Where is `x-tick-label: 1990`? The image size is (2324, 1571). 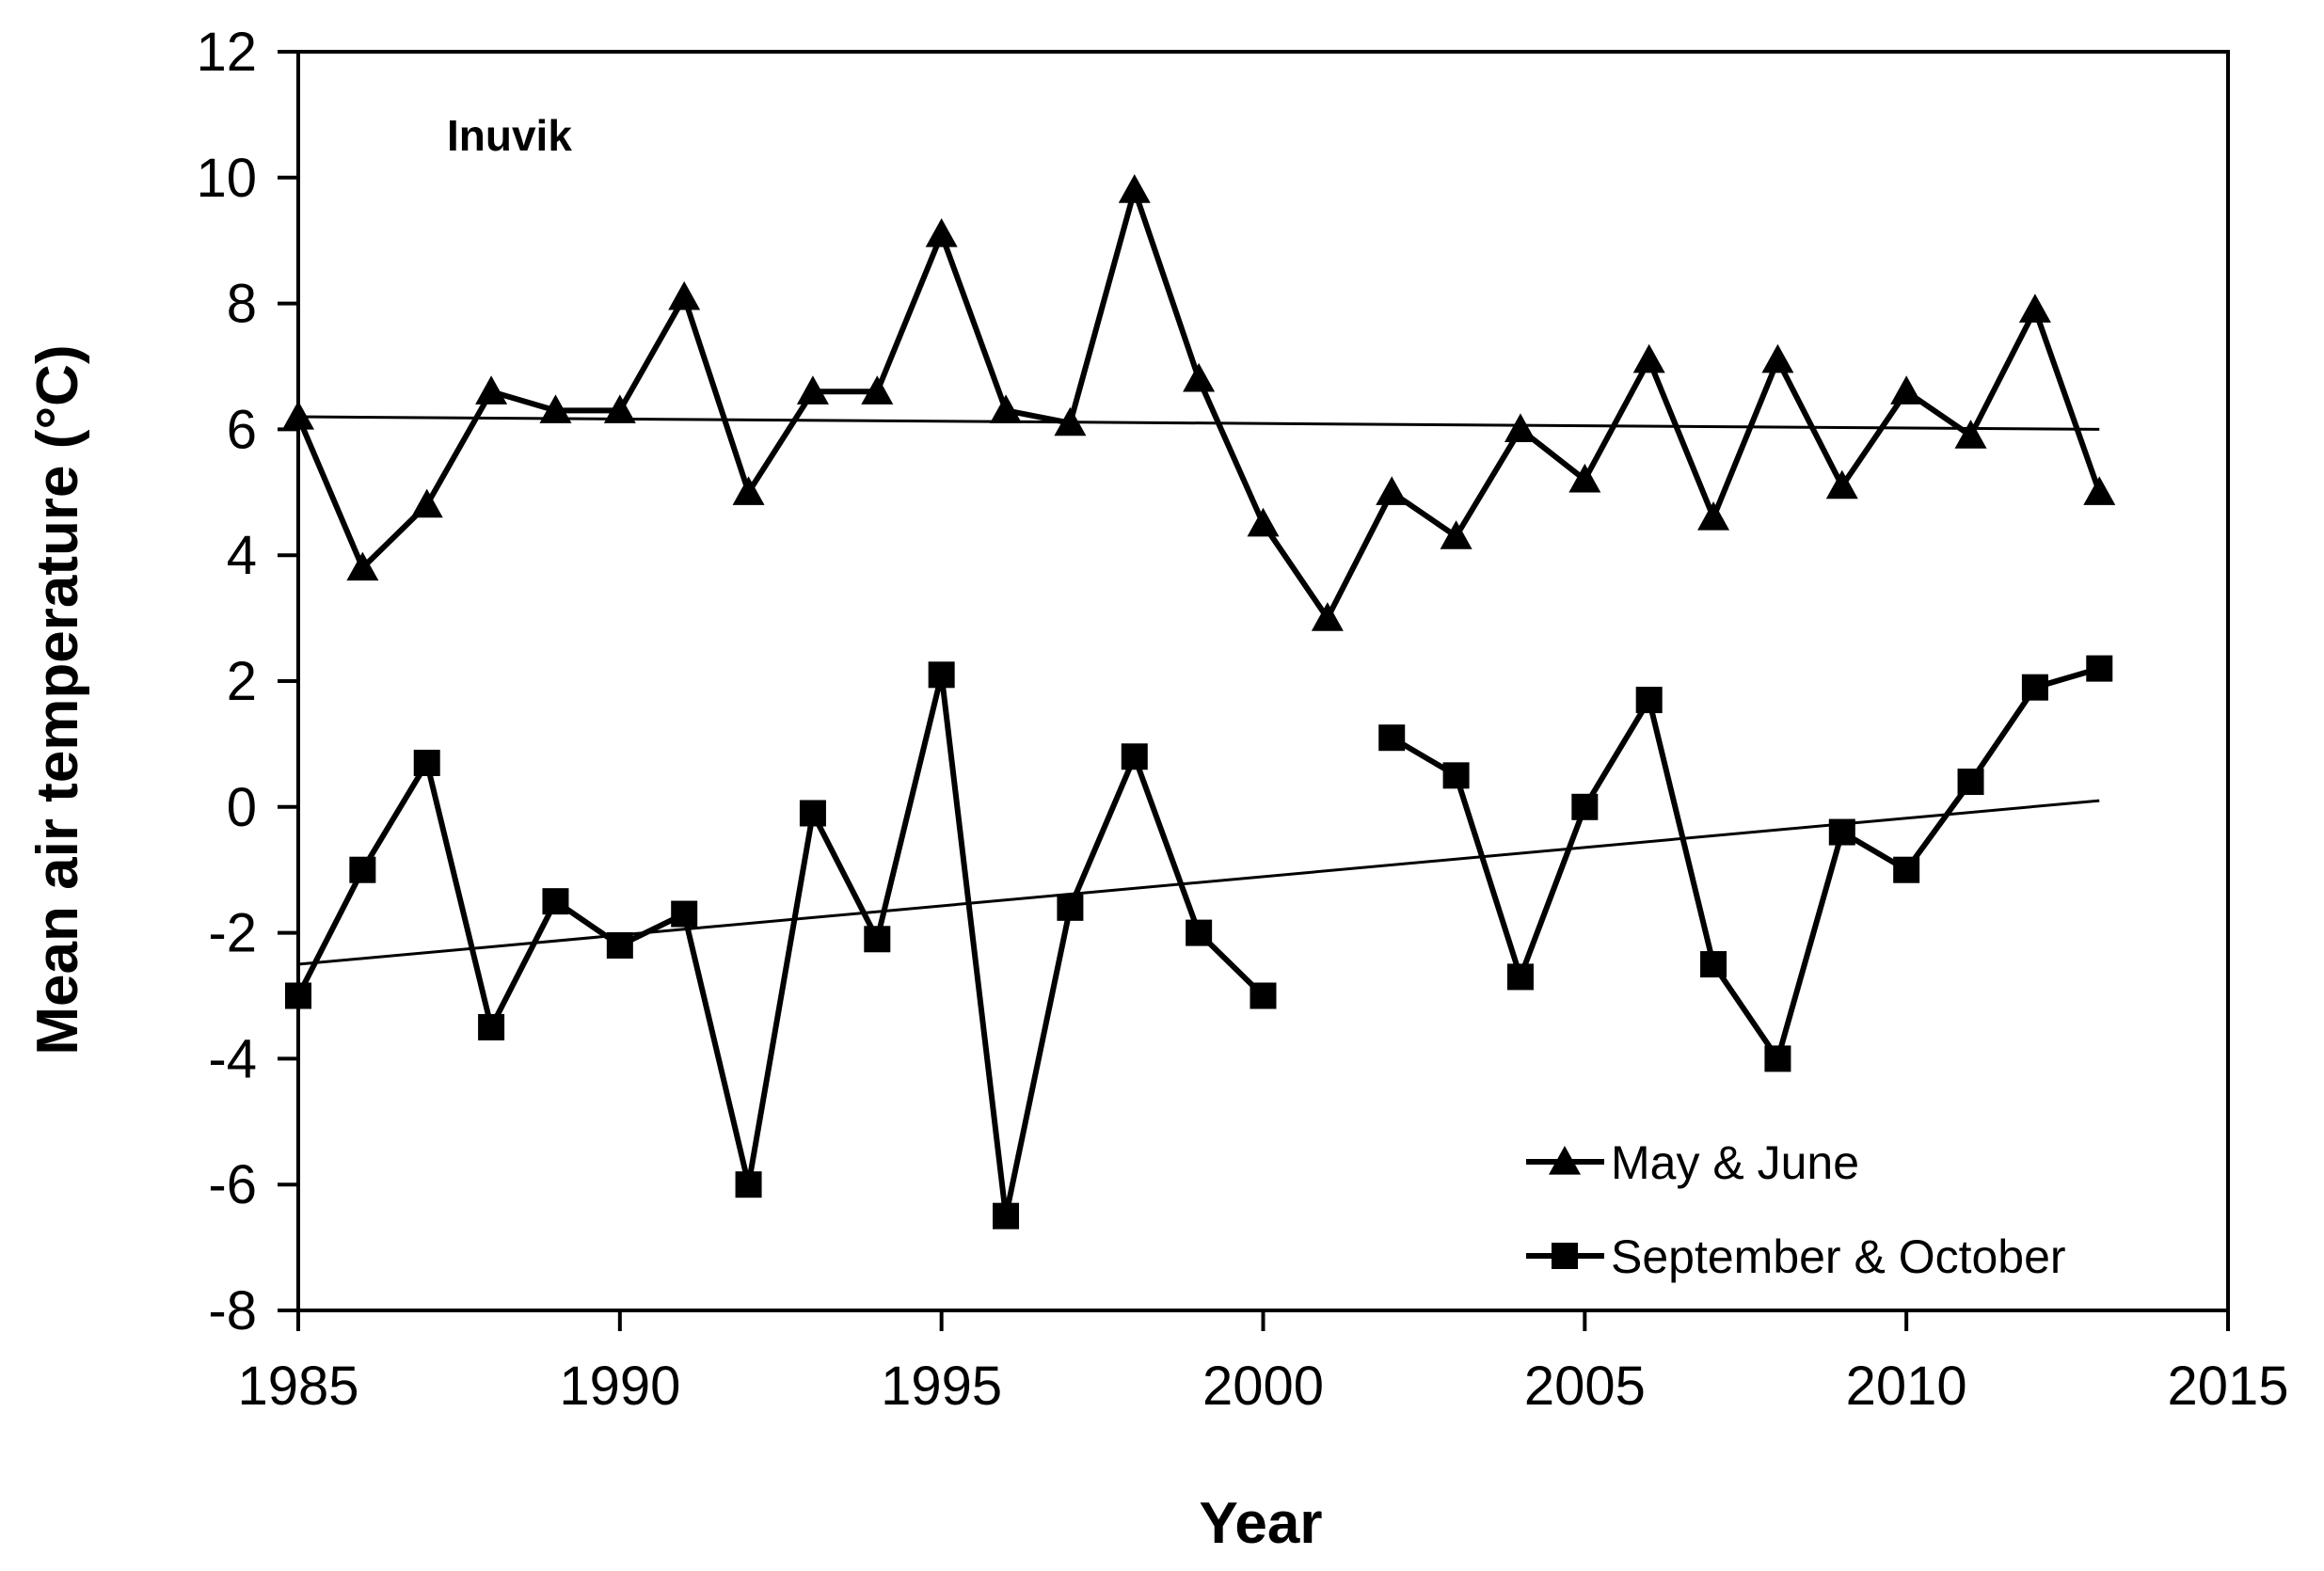 x-tick-label: 1990 is located at coordinates (619, 1386).